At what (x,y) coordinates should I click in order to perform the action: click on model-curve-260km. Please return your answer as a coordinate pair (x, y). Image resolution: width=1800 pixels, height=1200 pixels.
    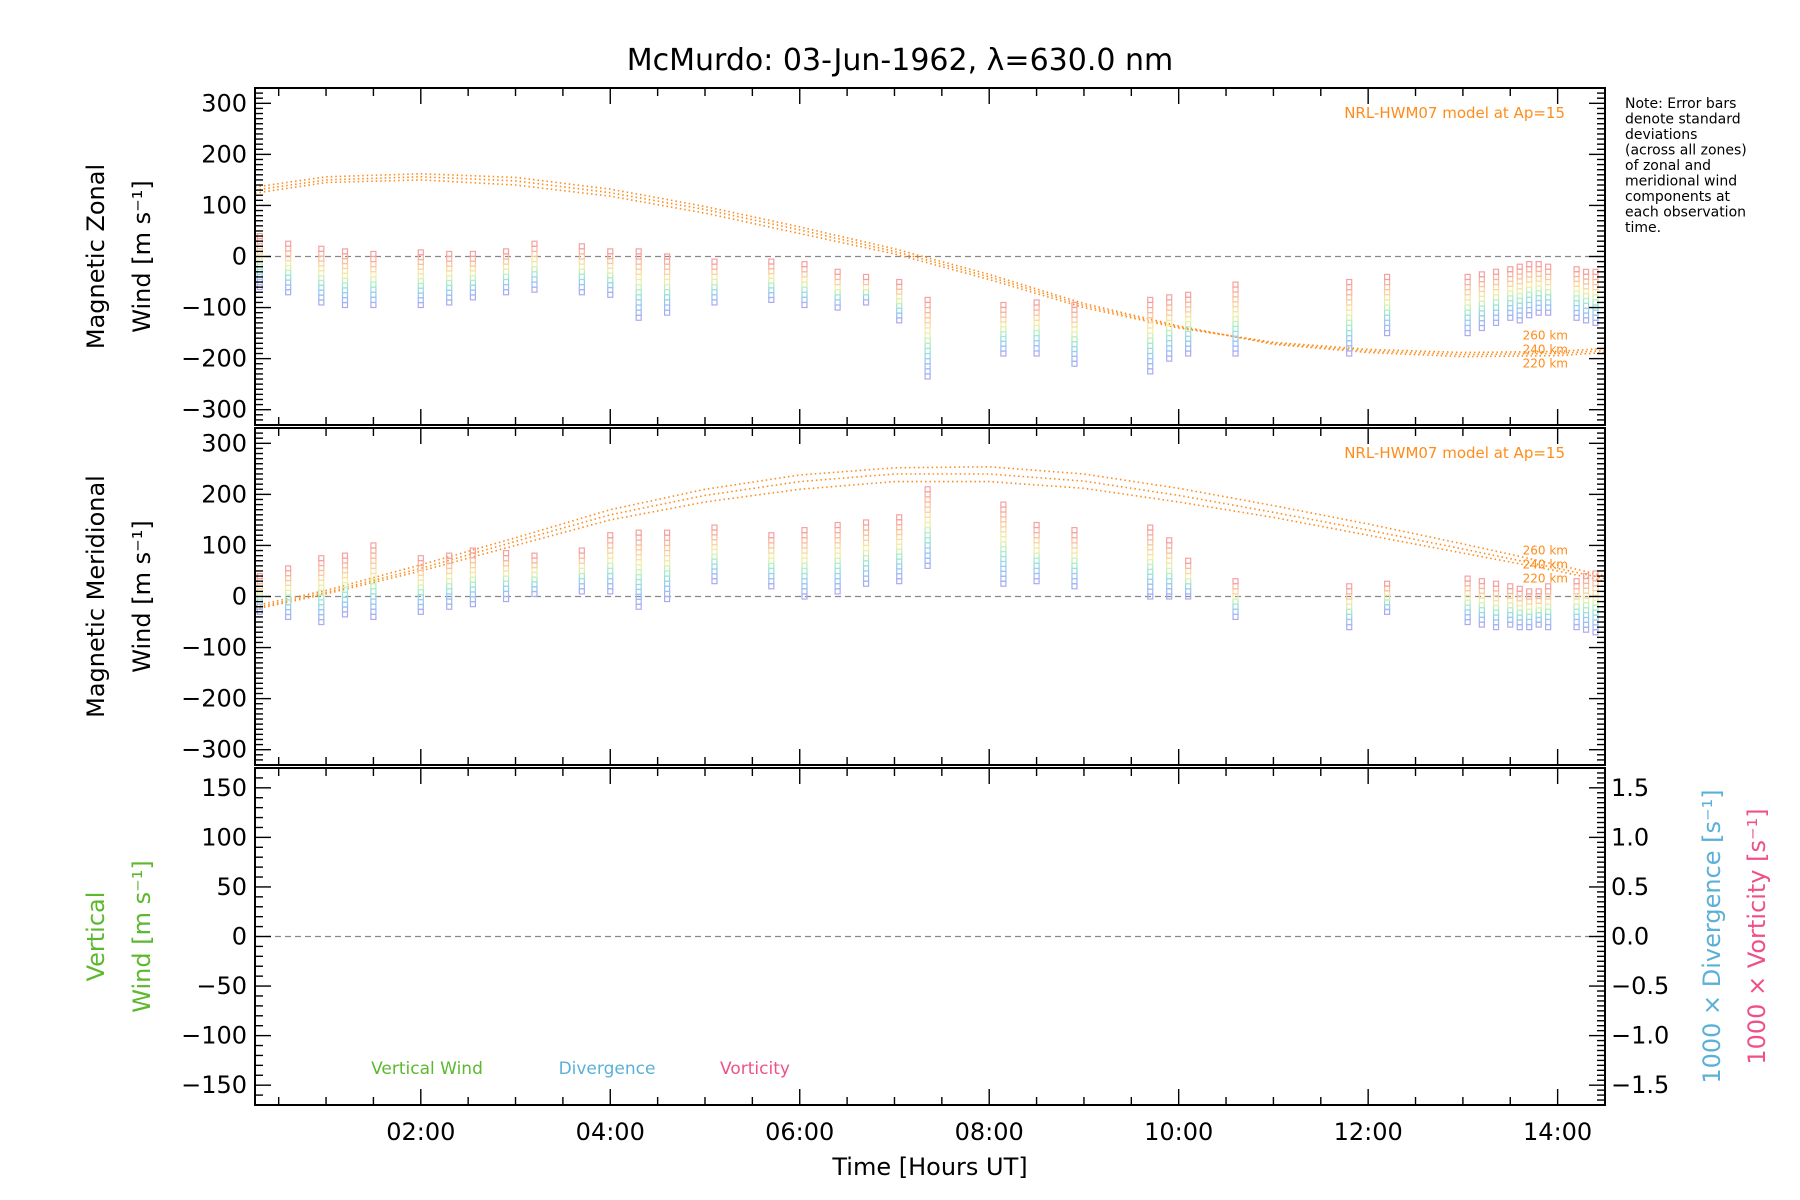
    Looking at the image, I should click on (930, 266).